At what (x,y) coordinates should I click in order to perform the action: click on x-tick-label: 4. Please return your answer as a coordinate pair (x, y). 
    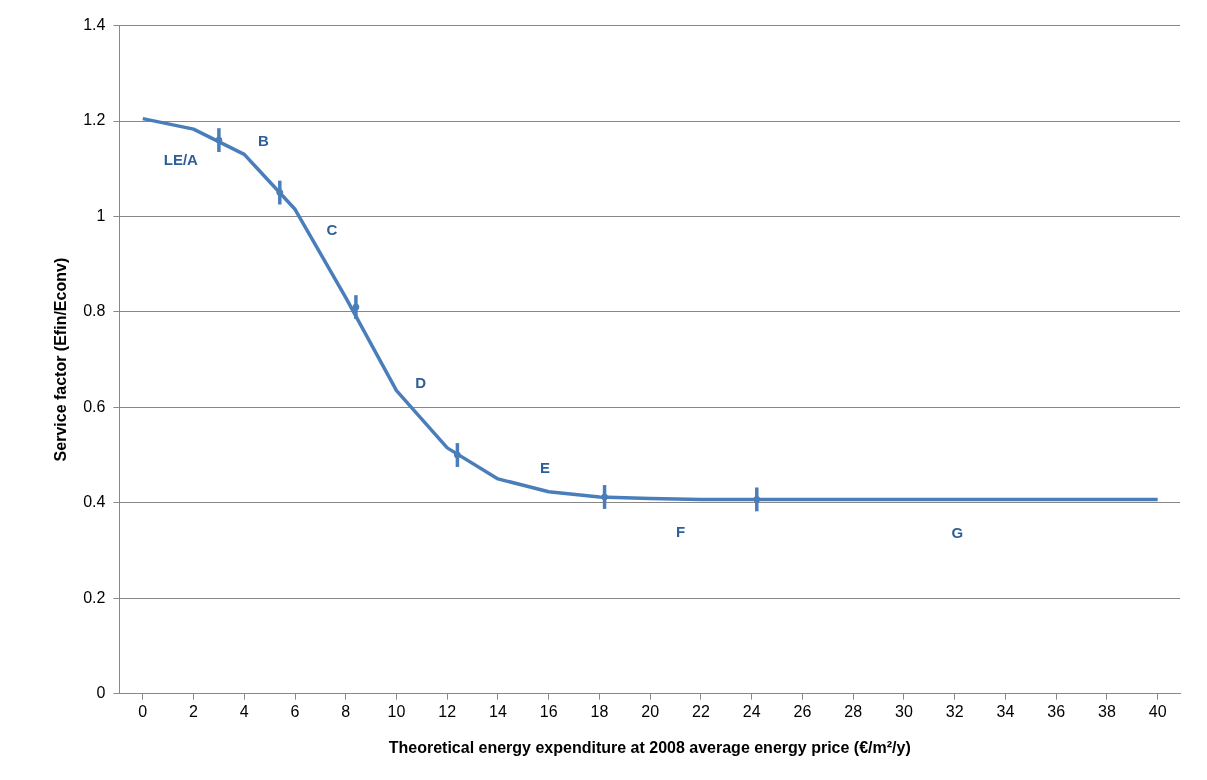
    Looking at the image, I should click on (244, 711).